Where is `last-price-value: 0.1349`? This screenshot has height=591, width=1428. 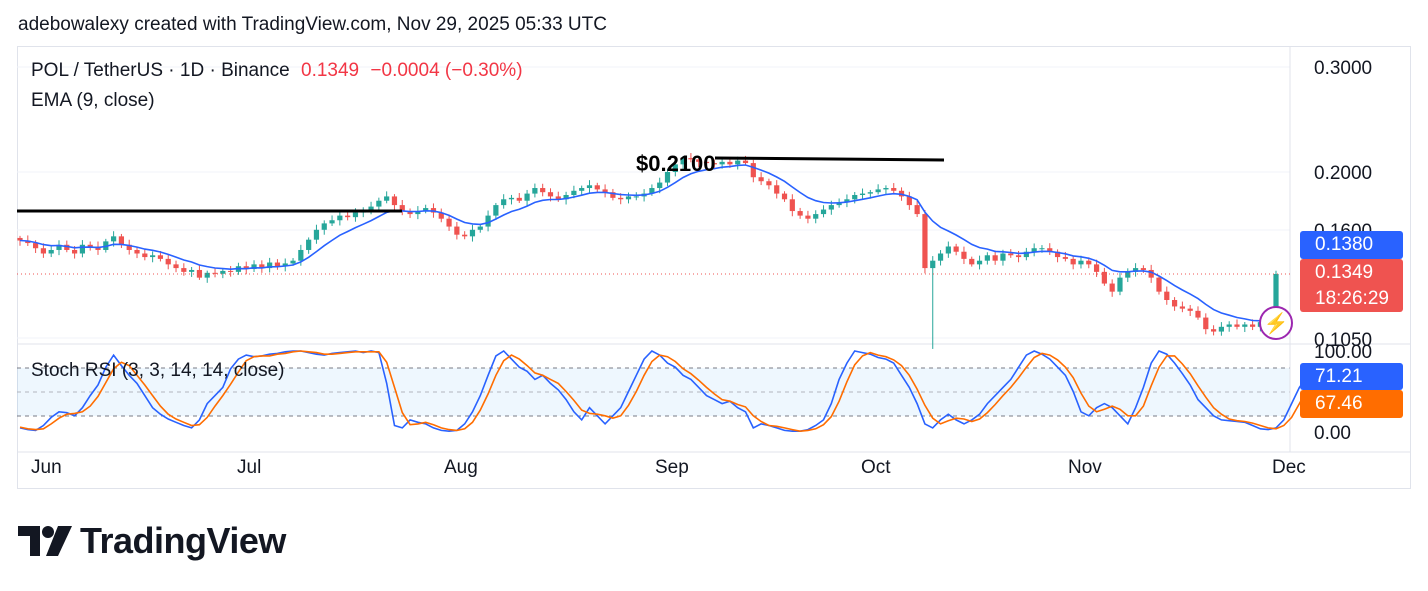 last-price-value: 0.1349 is located at coordinates (1344, 272).